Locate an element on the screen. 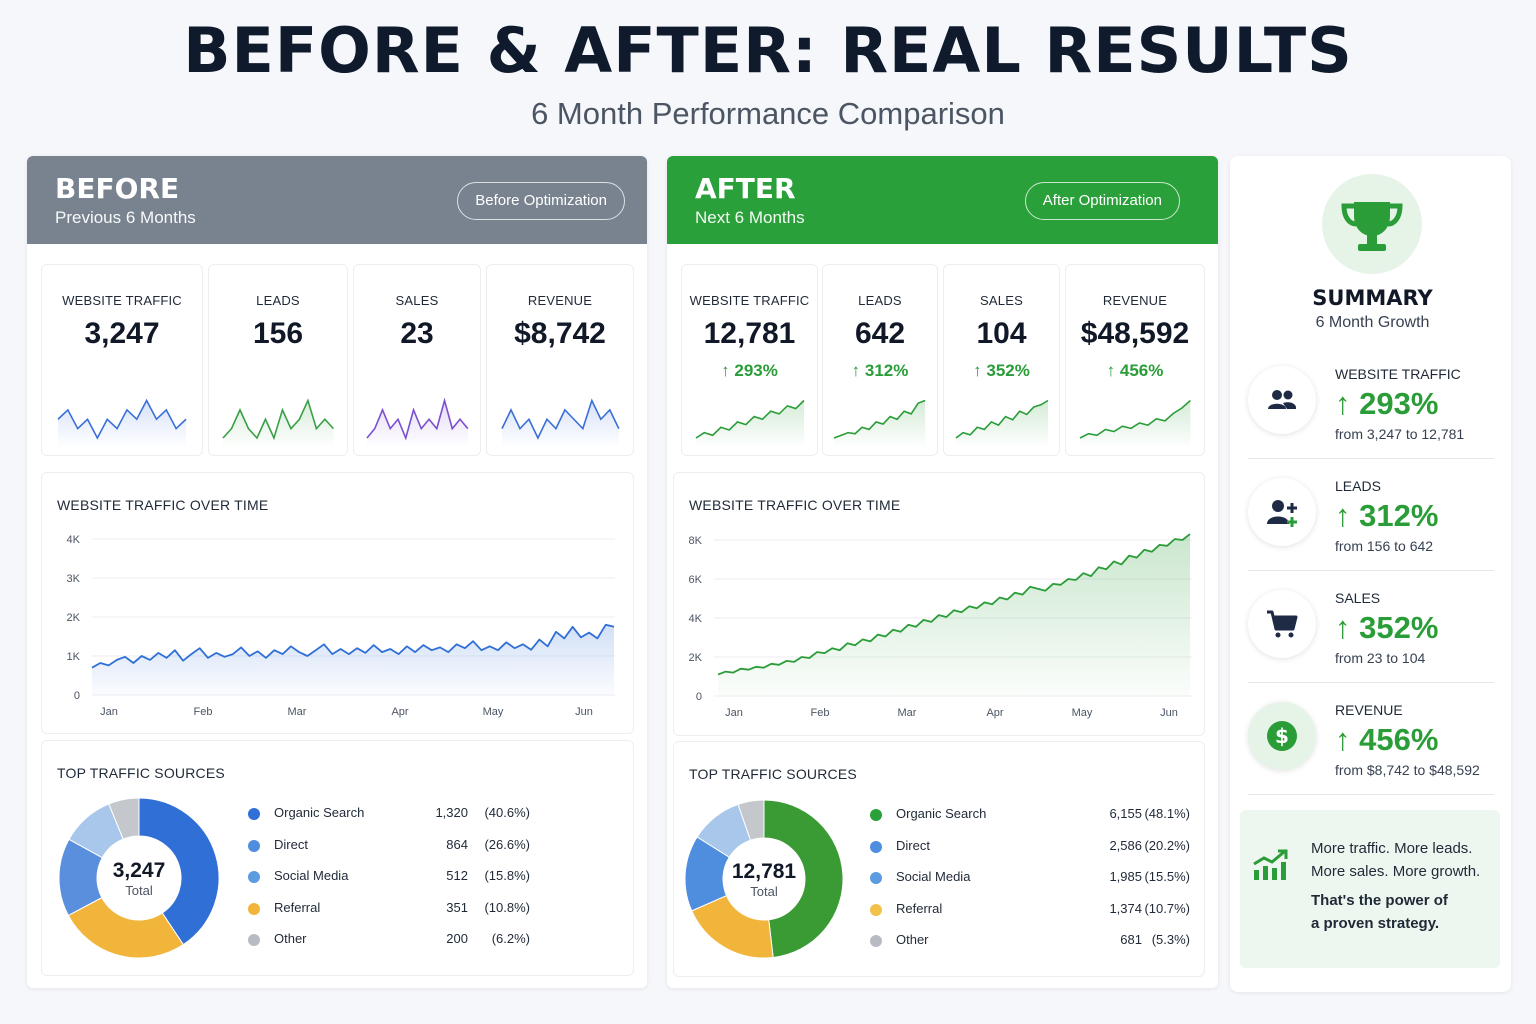 The width and height of the screenshot is (1536, 1024). after-title: AFTER is located at coordinates (745, 188).